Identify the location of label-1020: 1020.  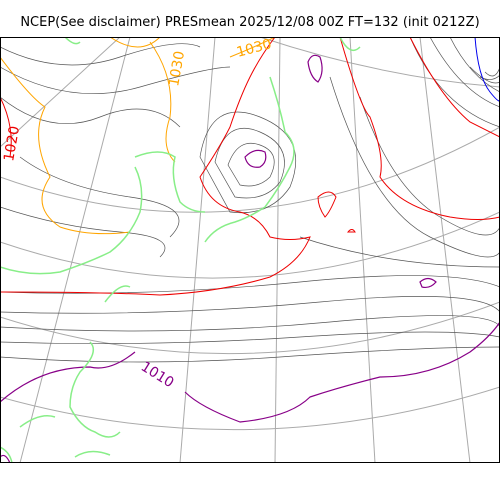
(12, 144).